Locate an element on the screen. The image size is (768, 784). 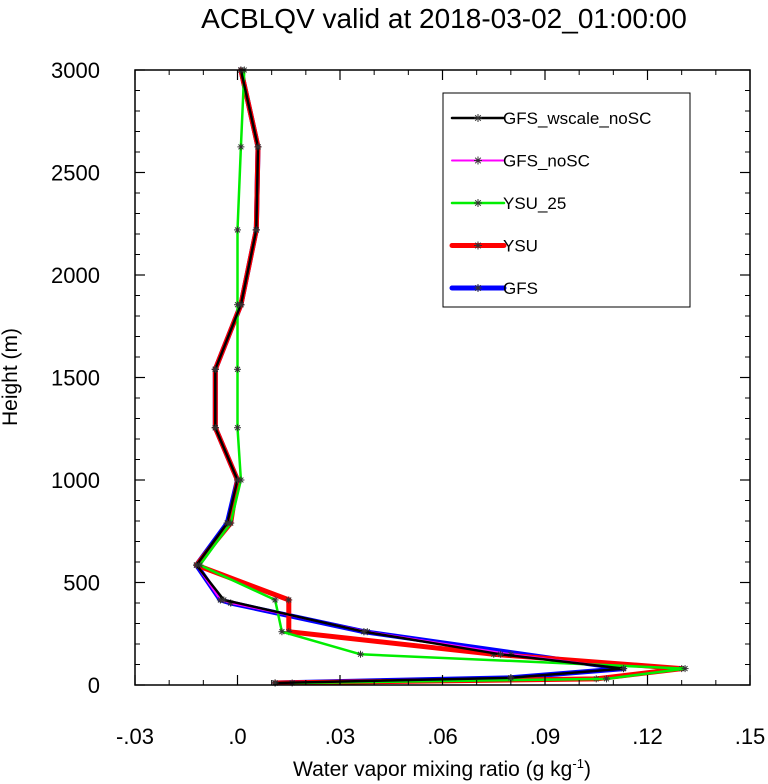
legend-label: GFS is located at coordinates (520, 288).